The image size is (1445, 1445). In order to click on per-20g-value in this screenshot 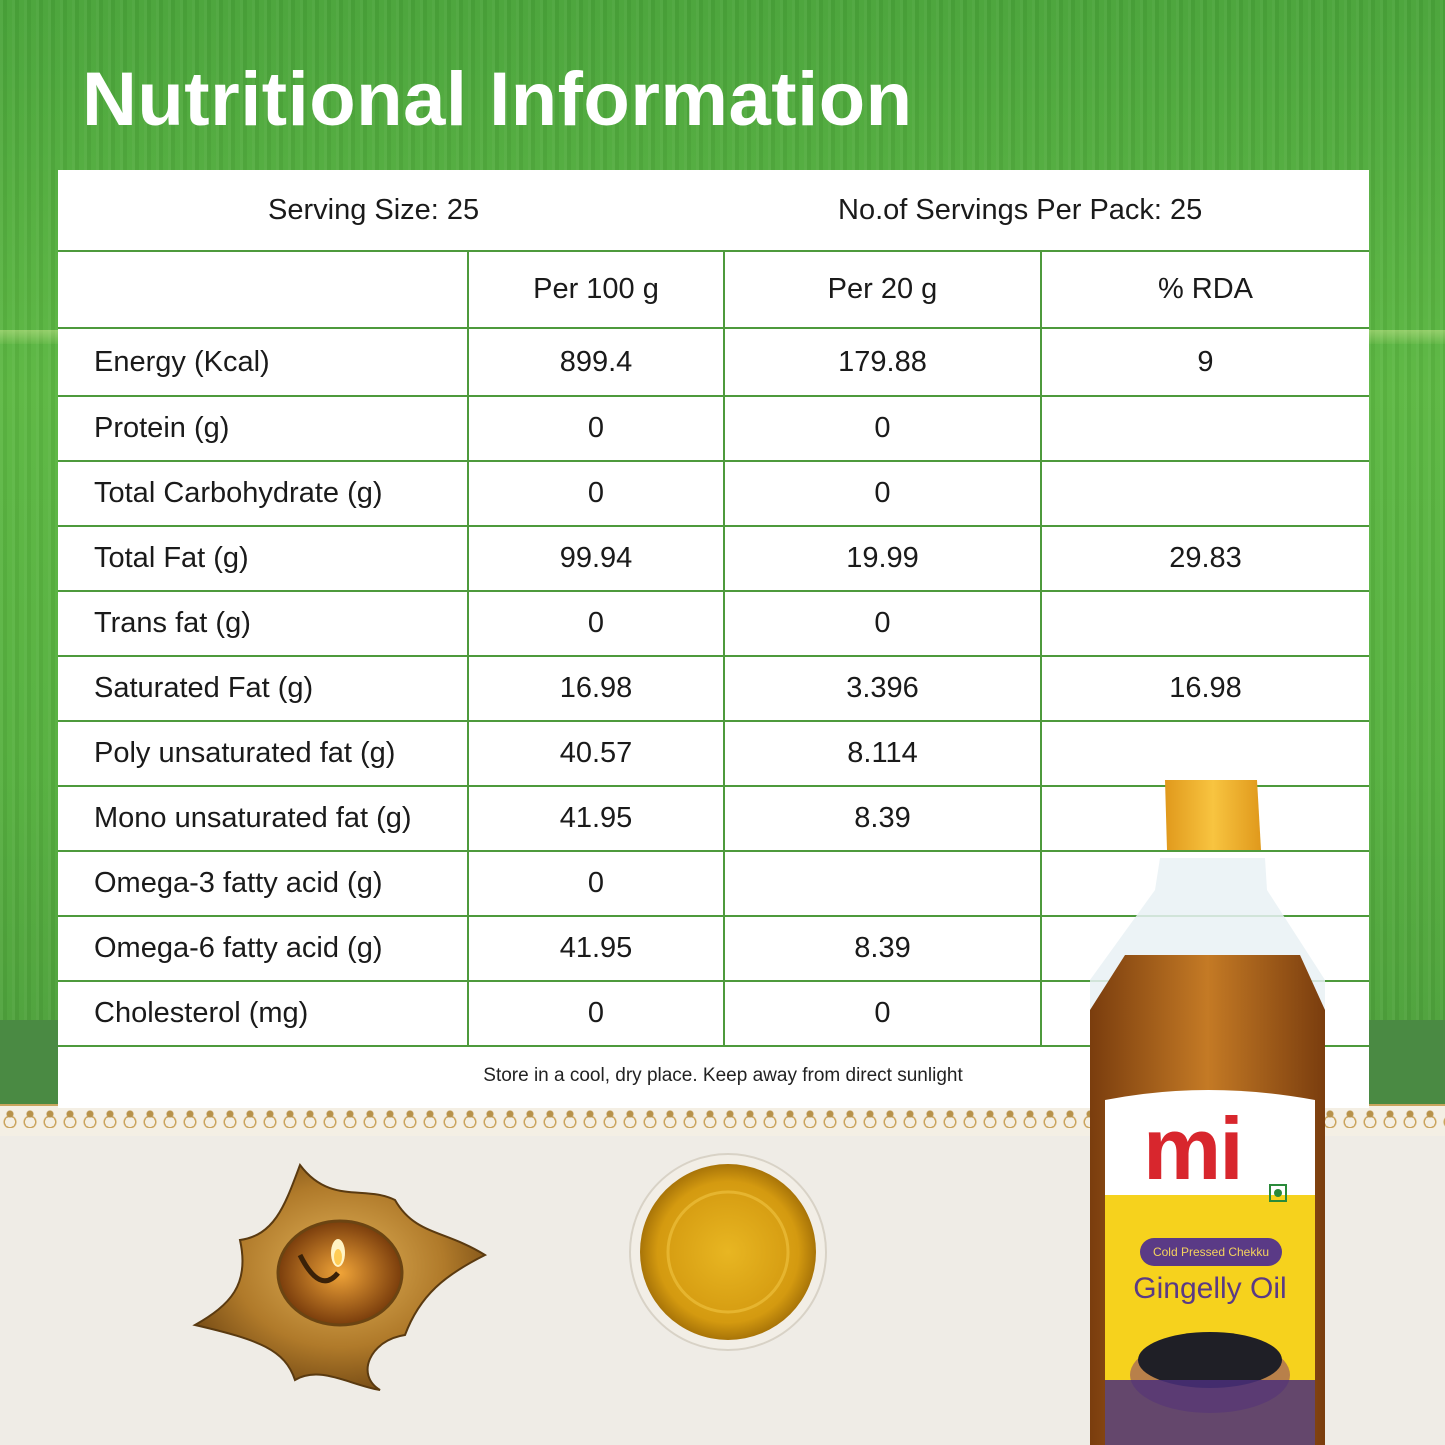, I will do `click(882, 884)`.